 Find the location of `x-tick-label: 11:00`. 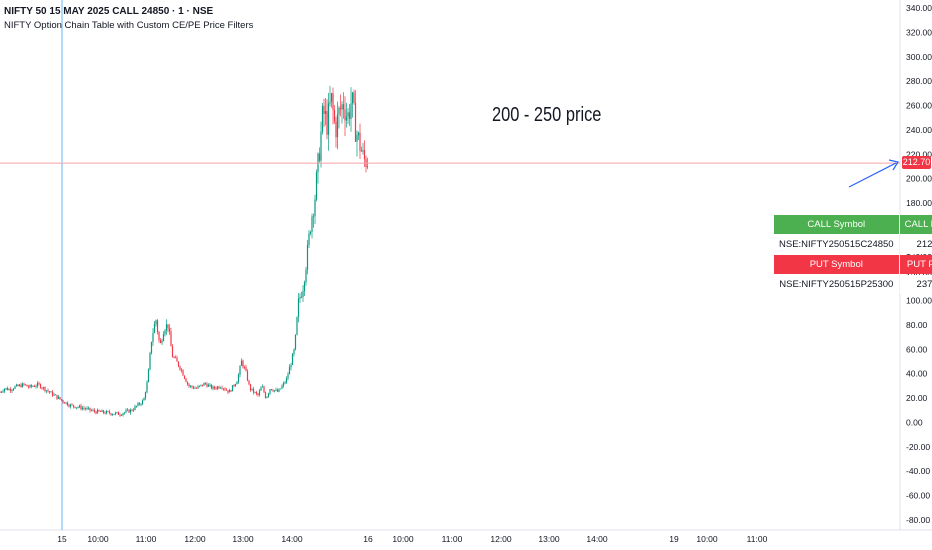

x-tick-label: 11:00 is located at coordinates (757, 539).